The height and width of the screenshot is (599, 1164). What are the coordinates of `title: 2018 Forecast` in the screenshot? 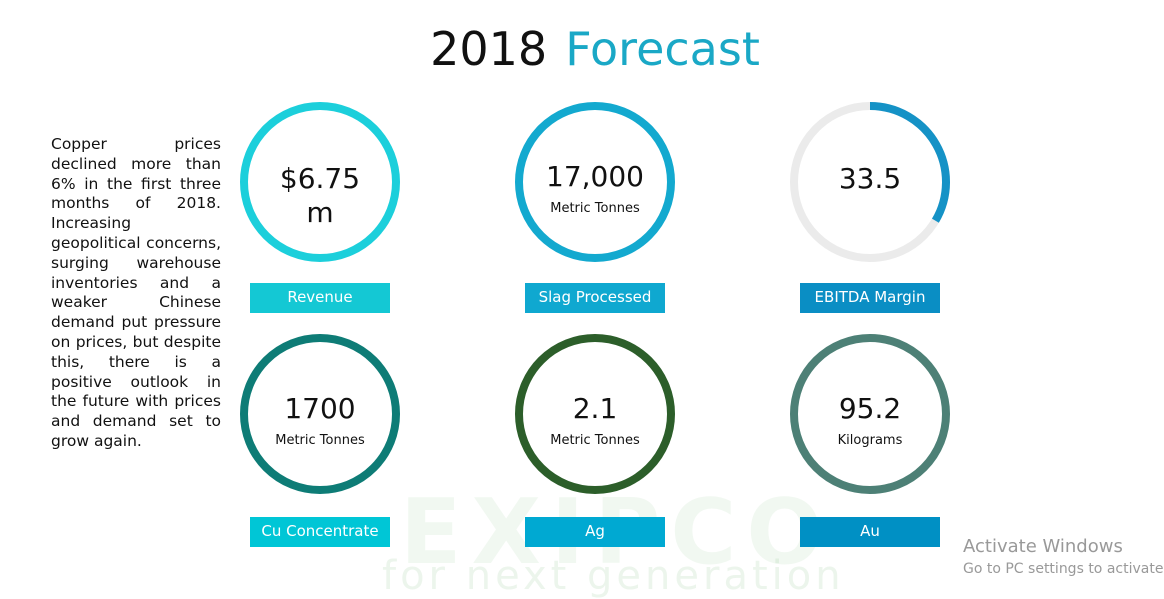 It's located at (582, 49).